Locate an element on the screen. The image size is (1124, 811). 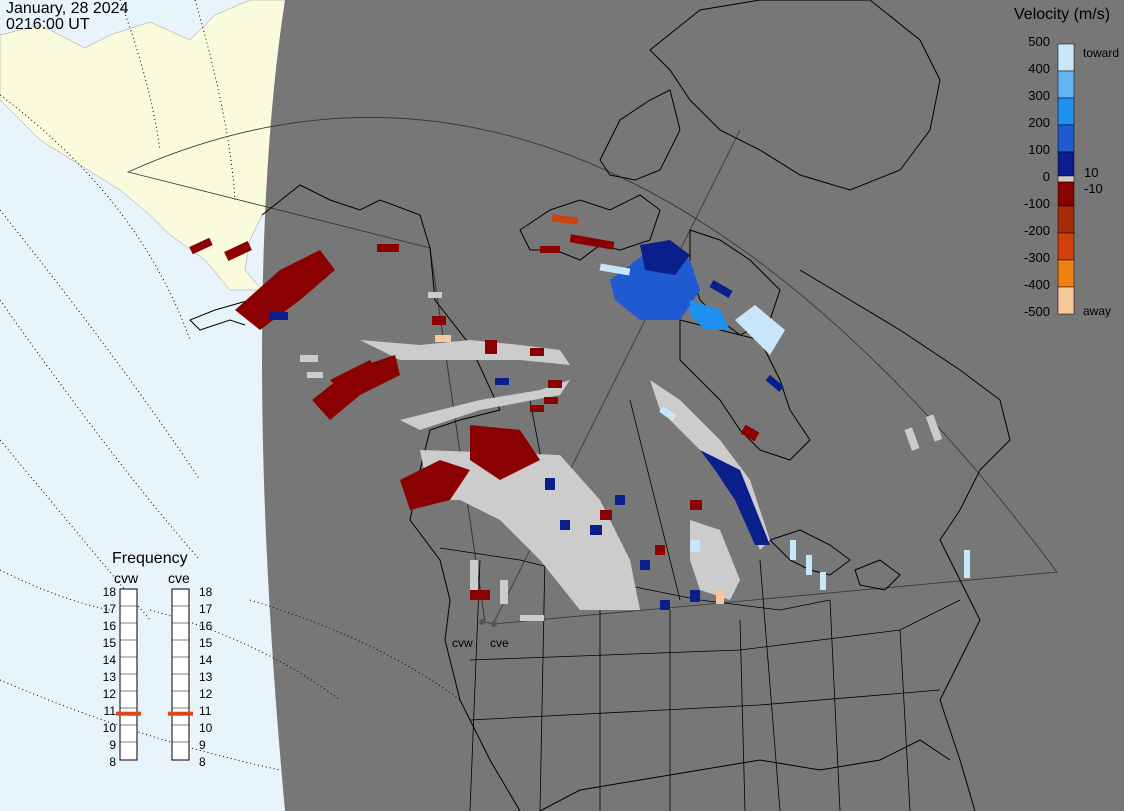
radar-site-cvw-dot is located at coordinates (482, 622).